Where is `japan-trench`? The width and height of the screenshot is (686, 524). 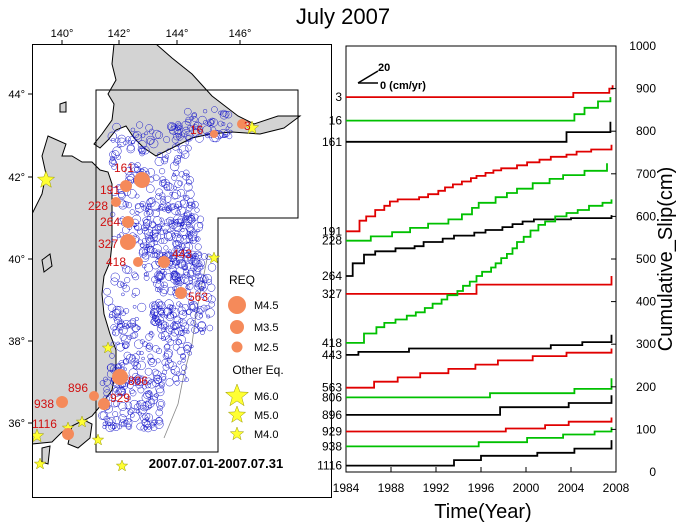 japan-trench is located at coordinates (186, 346).